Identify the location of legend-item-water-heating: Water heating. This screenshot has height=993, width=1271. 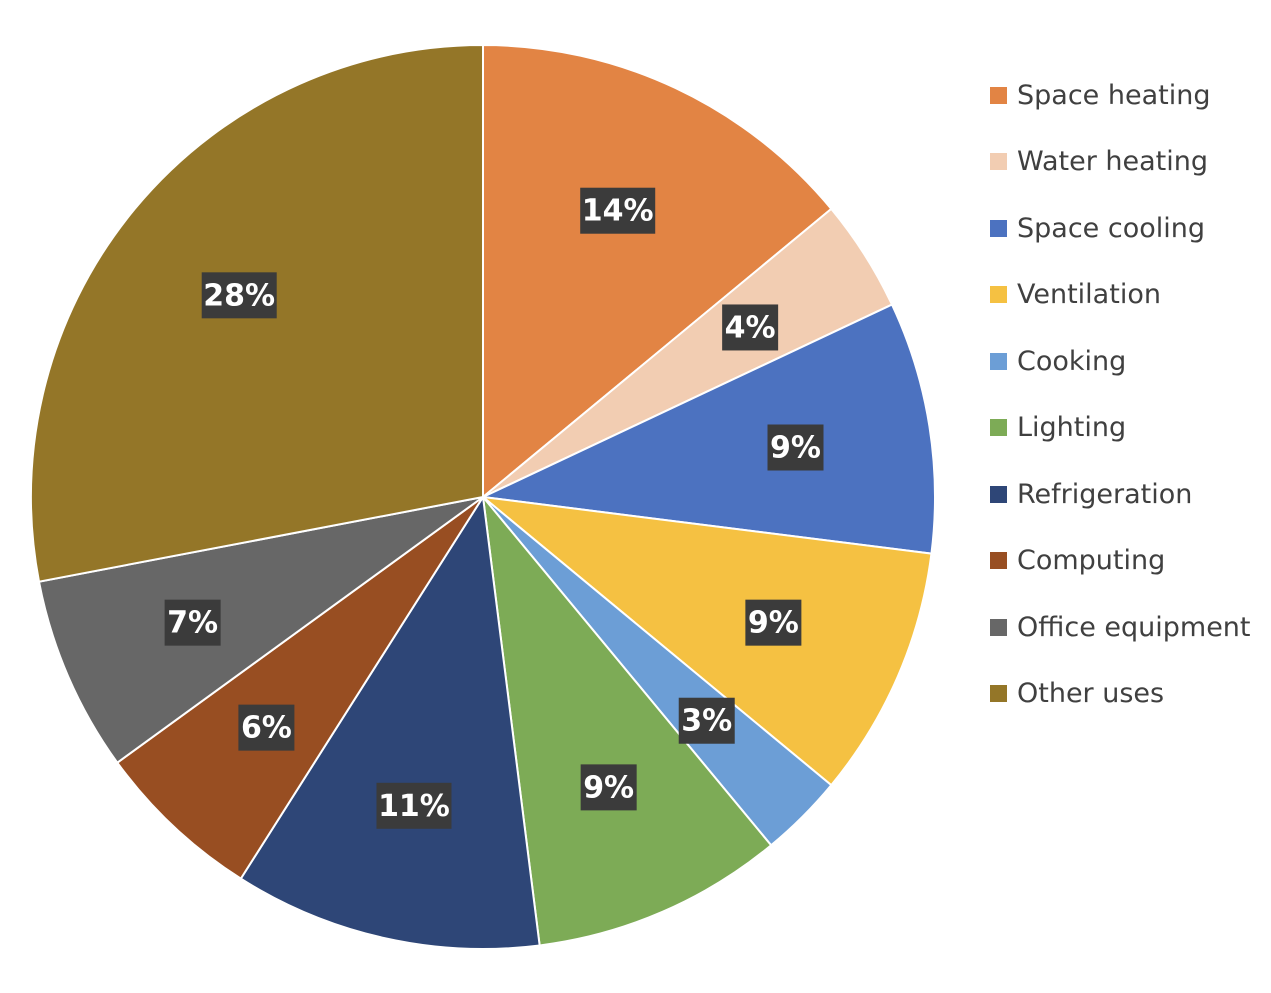
(1127, 162).